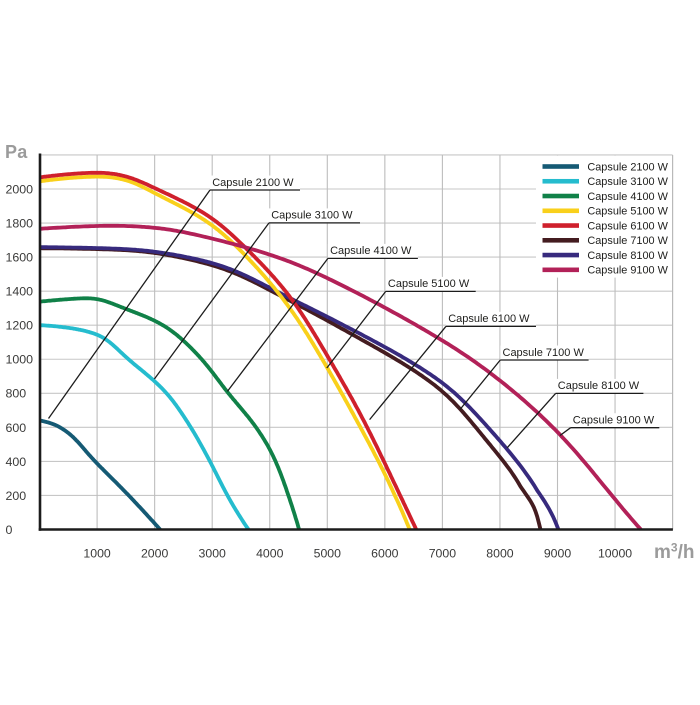 Image resolution: width=700 pixels, height=705 pixels. I want to click on svg-text: 9000, so click(558, 554).